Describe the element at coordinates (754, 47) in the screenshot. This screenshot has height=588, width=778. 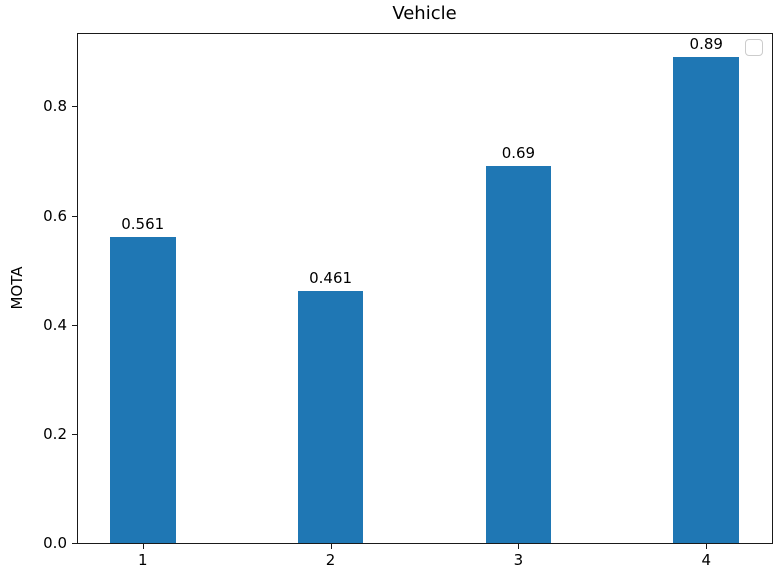
I see `legend-box` at that location.